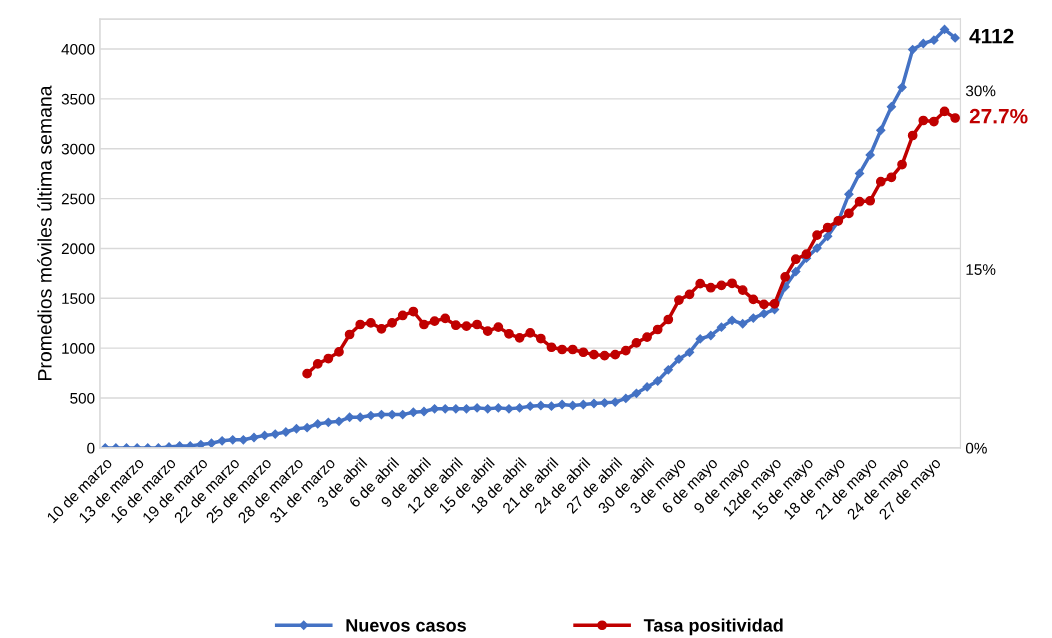 Image resolution: width=1052 pixels, height=638 pixels. Describe the element at coordinates (976, 448) in the screenshot. I see `y2-tick-label: 0%` at that location.